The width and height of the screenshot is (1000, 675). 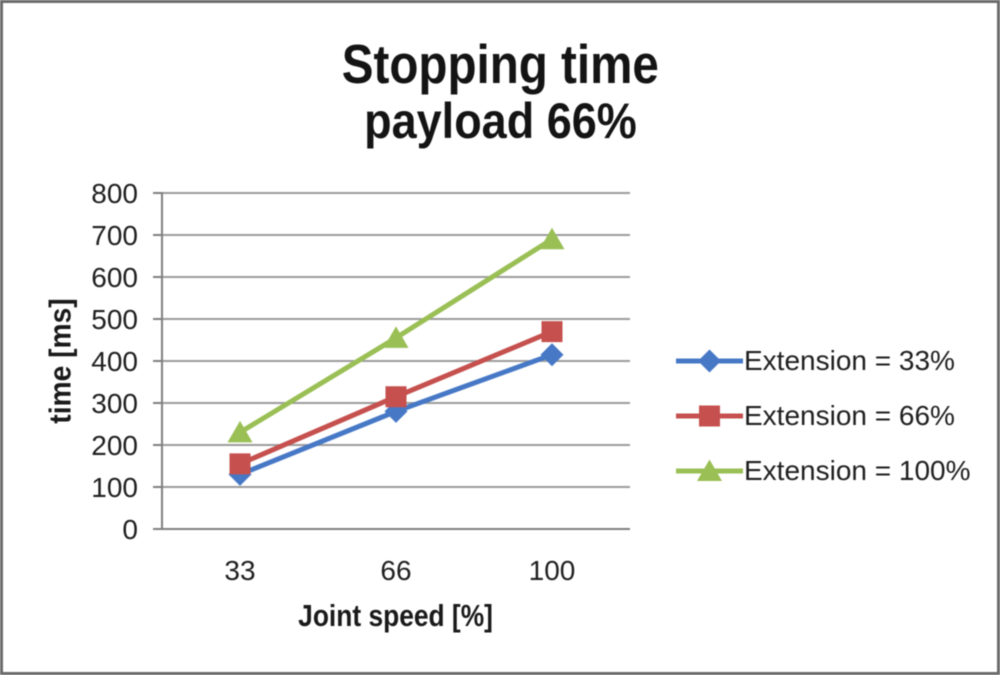 What do you see at coordinates (114, 445) in the screenshot?
I see `y-tick-label: 200` at bounding box center [114, 445].